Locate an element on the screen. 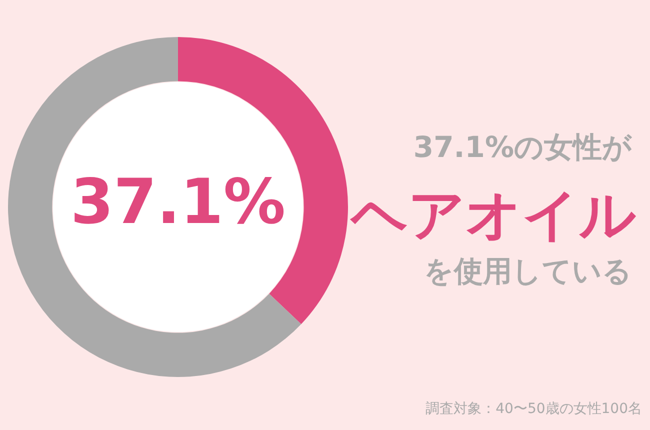 The width and height of the screenshot is (650, 430). text: 調査対象：40〜50歳の女性100名 is located at coordinates (534, 409).